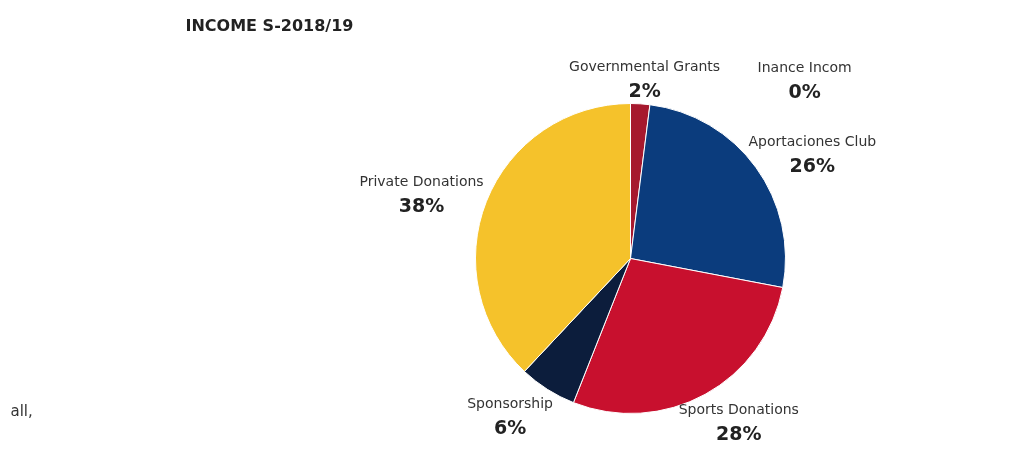  I want to click on slice-label: Governmental Grants, so click(645, 65).